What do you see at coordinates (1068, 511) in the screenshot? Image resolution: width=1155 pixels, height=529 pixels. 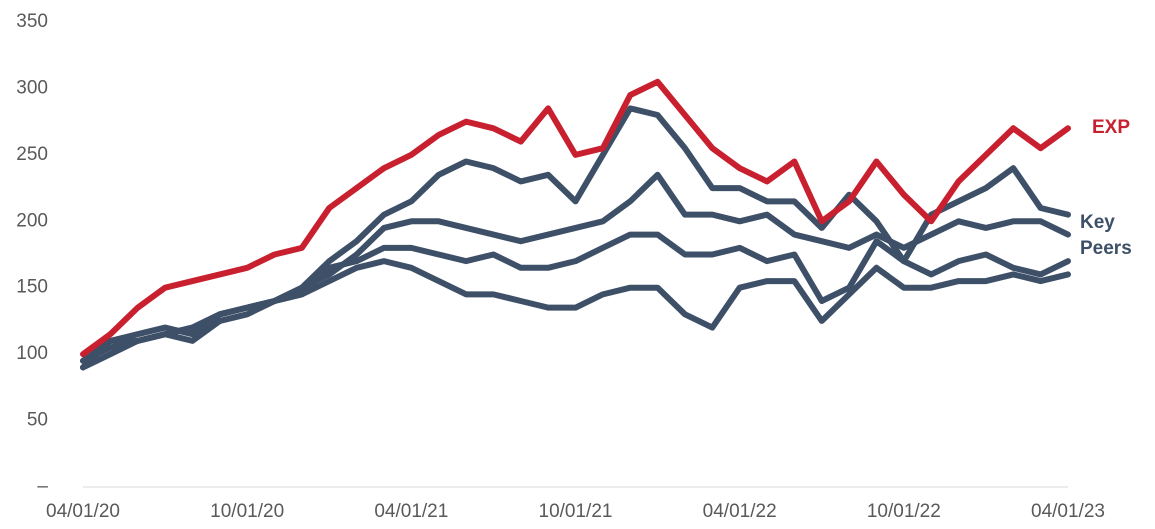 I see `x-tick-label: 04/01/23` at bounding box center [1068, 511].